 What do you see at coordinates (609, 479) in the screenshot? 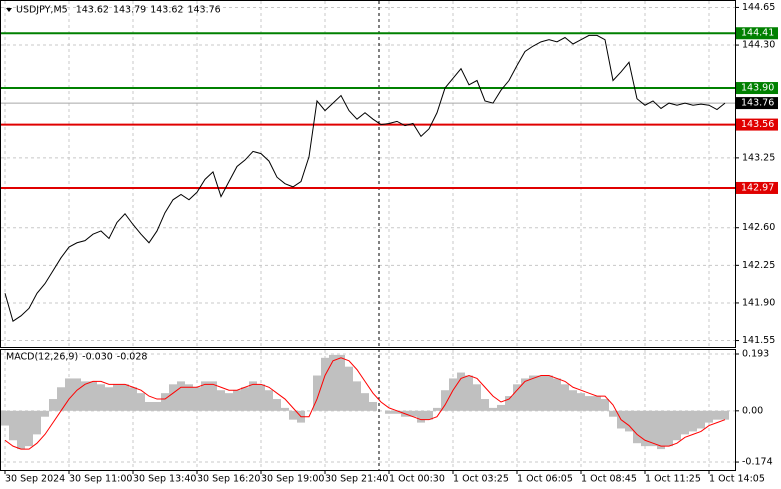
I see `x-tick-label: 1 Oct 08:45` at bounding box center [609, 479].